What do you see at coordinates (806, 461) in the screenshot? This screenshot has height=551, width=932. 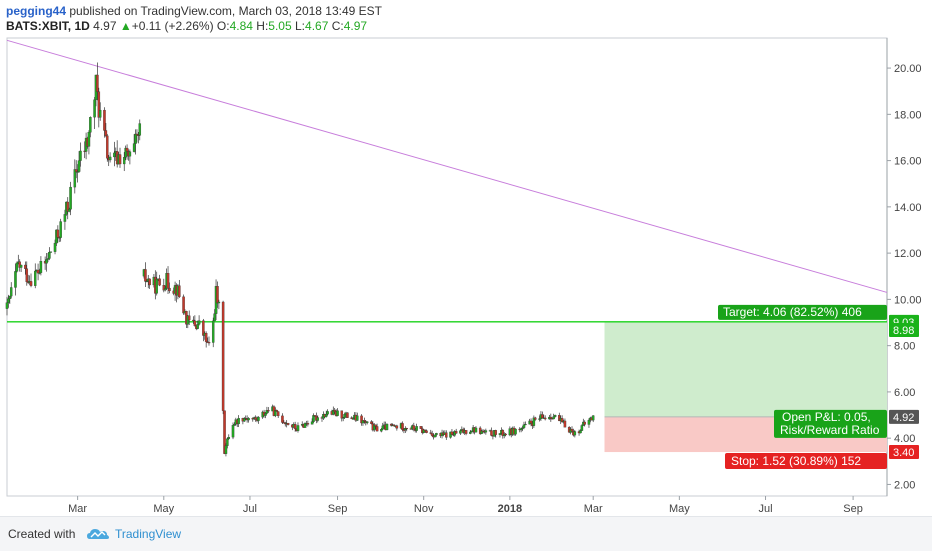 I see `stop-label-box` at bounding box center [806, 461].